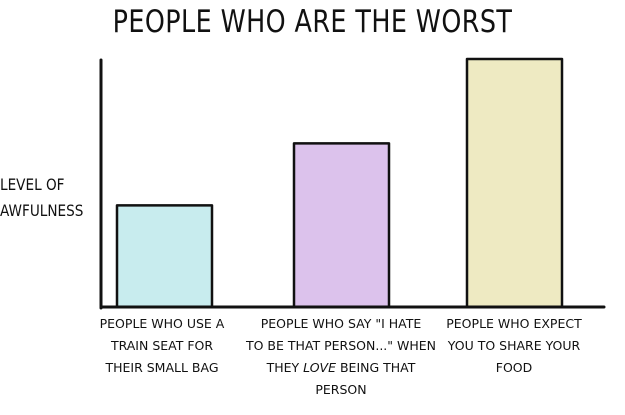  I want to click on category-label-line: PEOPLE WHO EXPECT, so click(514, 323).